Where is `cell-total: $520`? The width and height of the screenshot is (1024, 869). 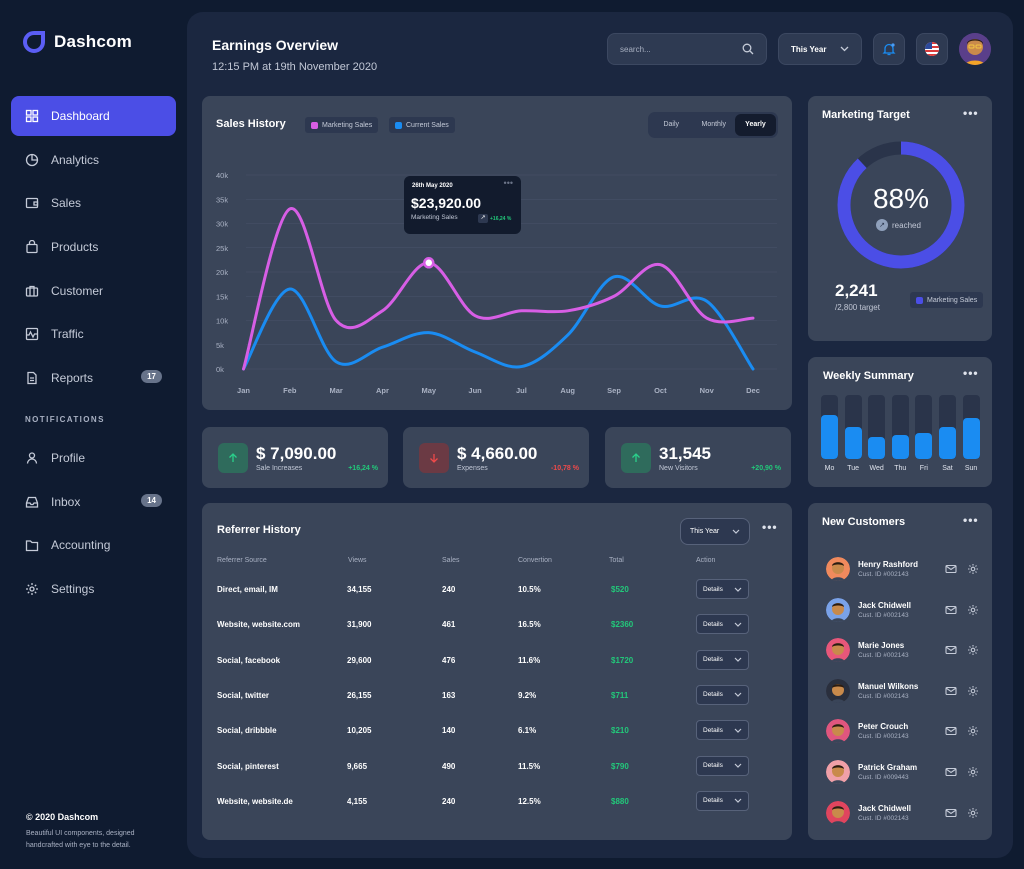 cell-total: $520 is located at coordinates (620, 589).